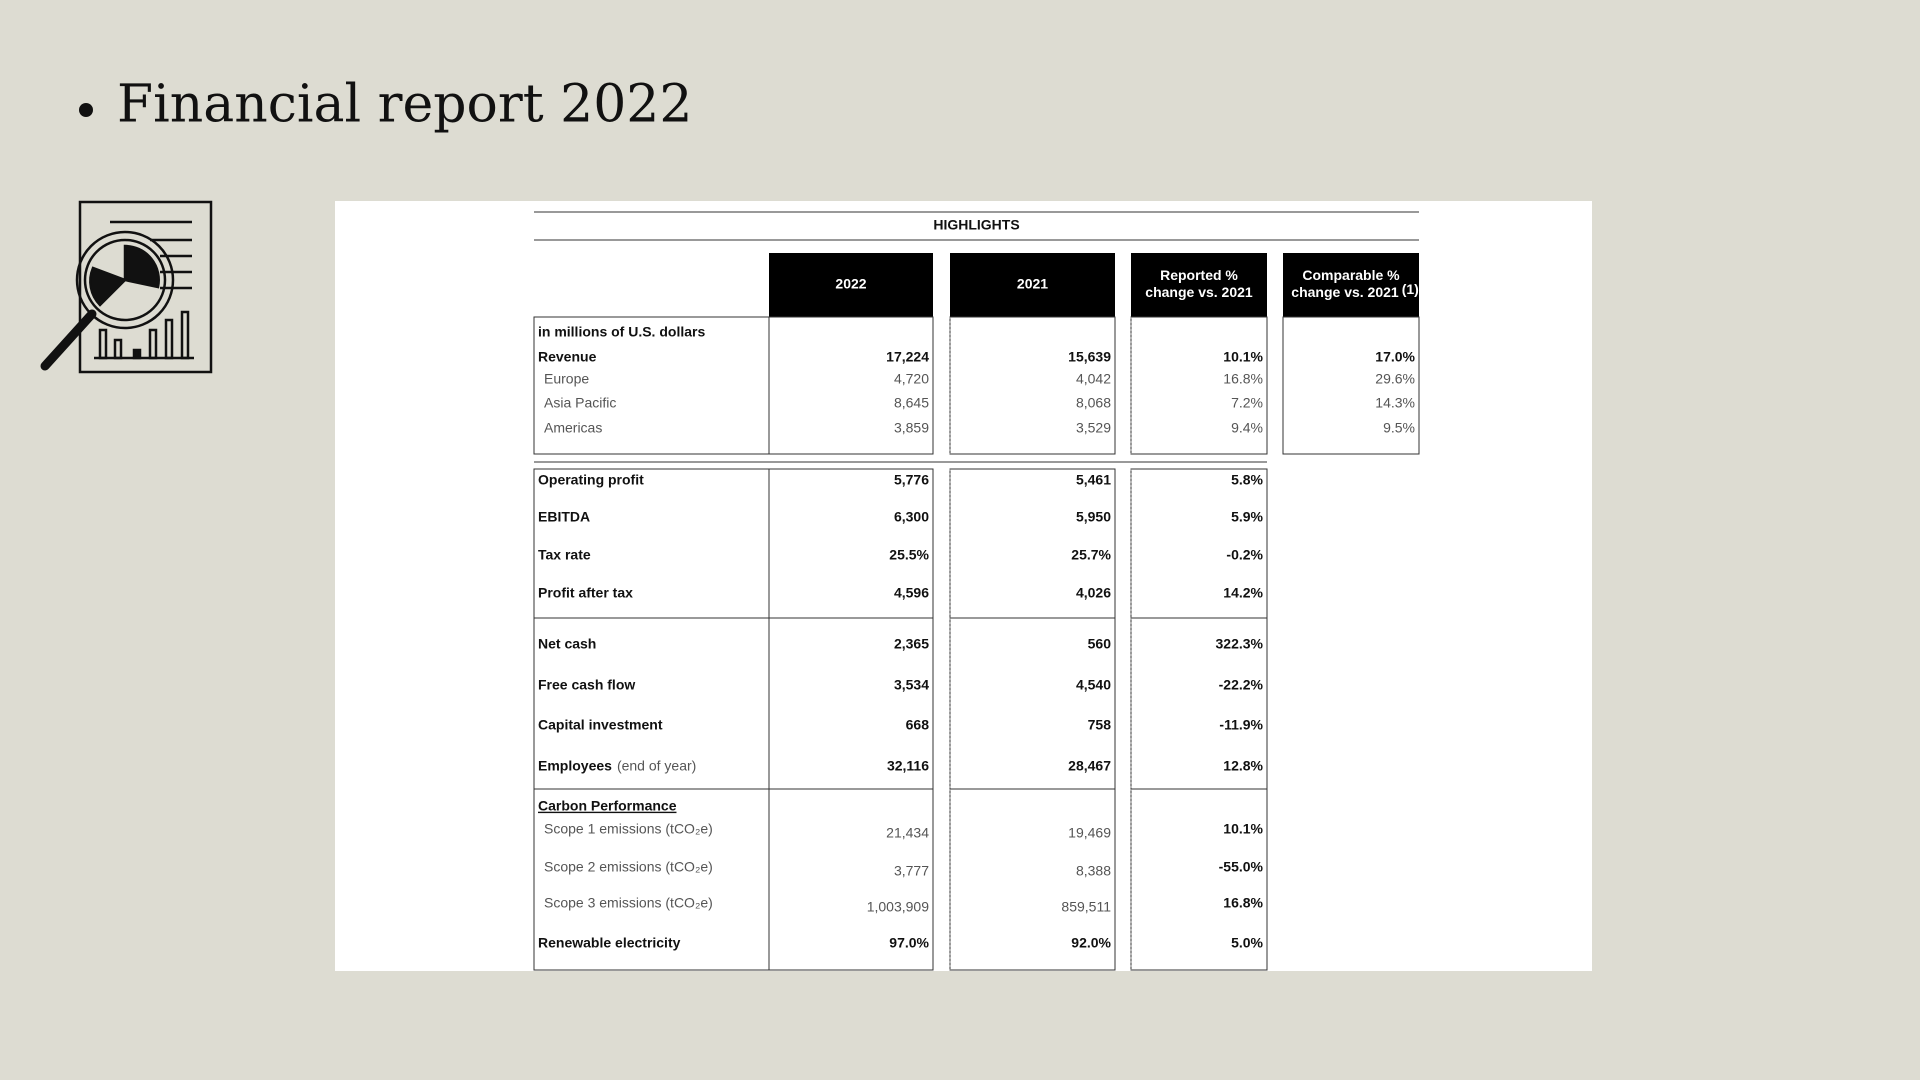  What do you see at coordinates (567, 644) in the screenshot?
I see `row-label: Net cash` at bounding box center [567, 644].